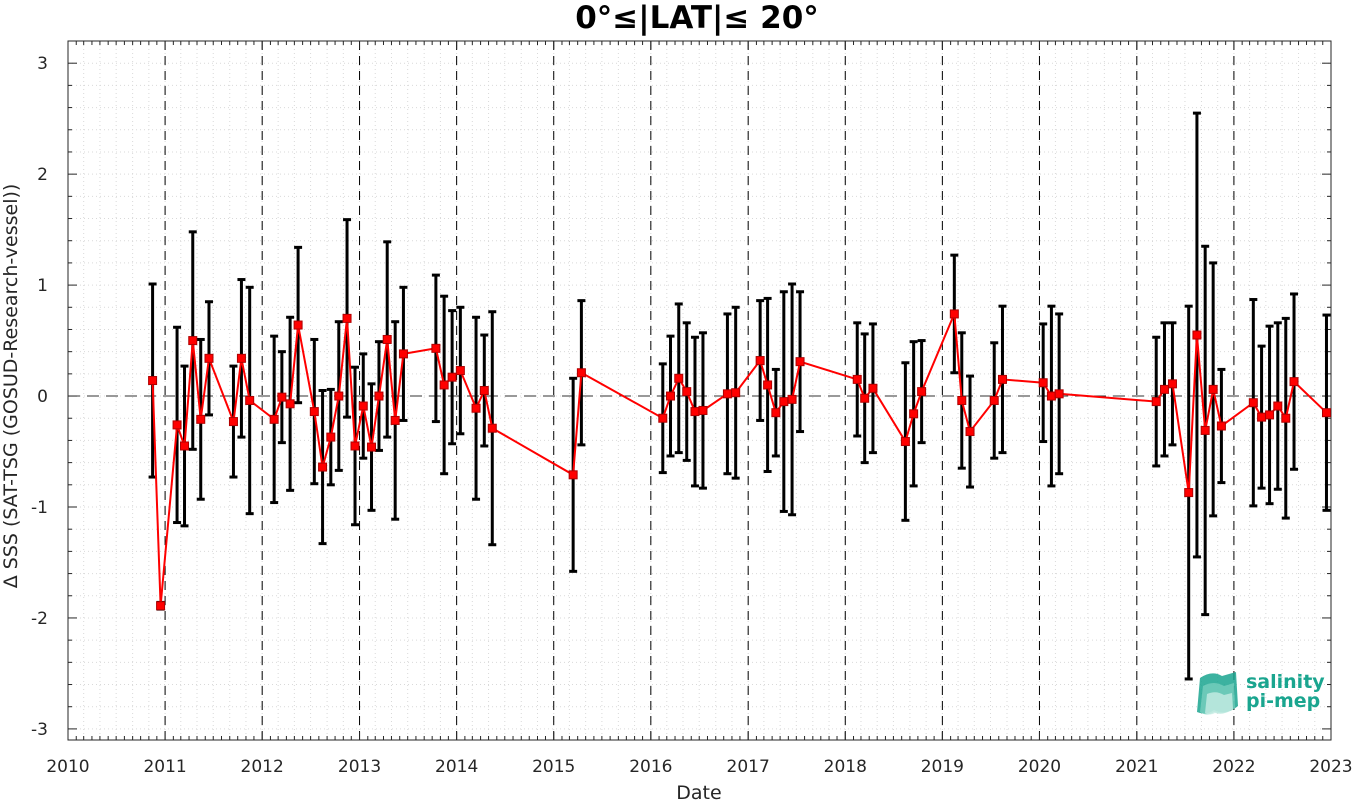 The width and height of the screenshot is (1356, 801). What do you see at coordinates (42, 286) in the screenshot?
I see `y-tick-label: 1` at bounding box center [42, 286].